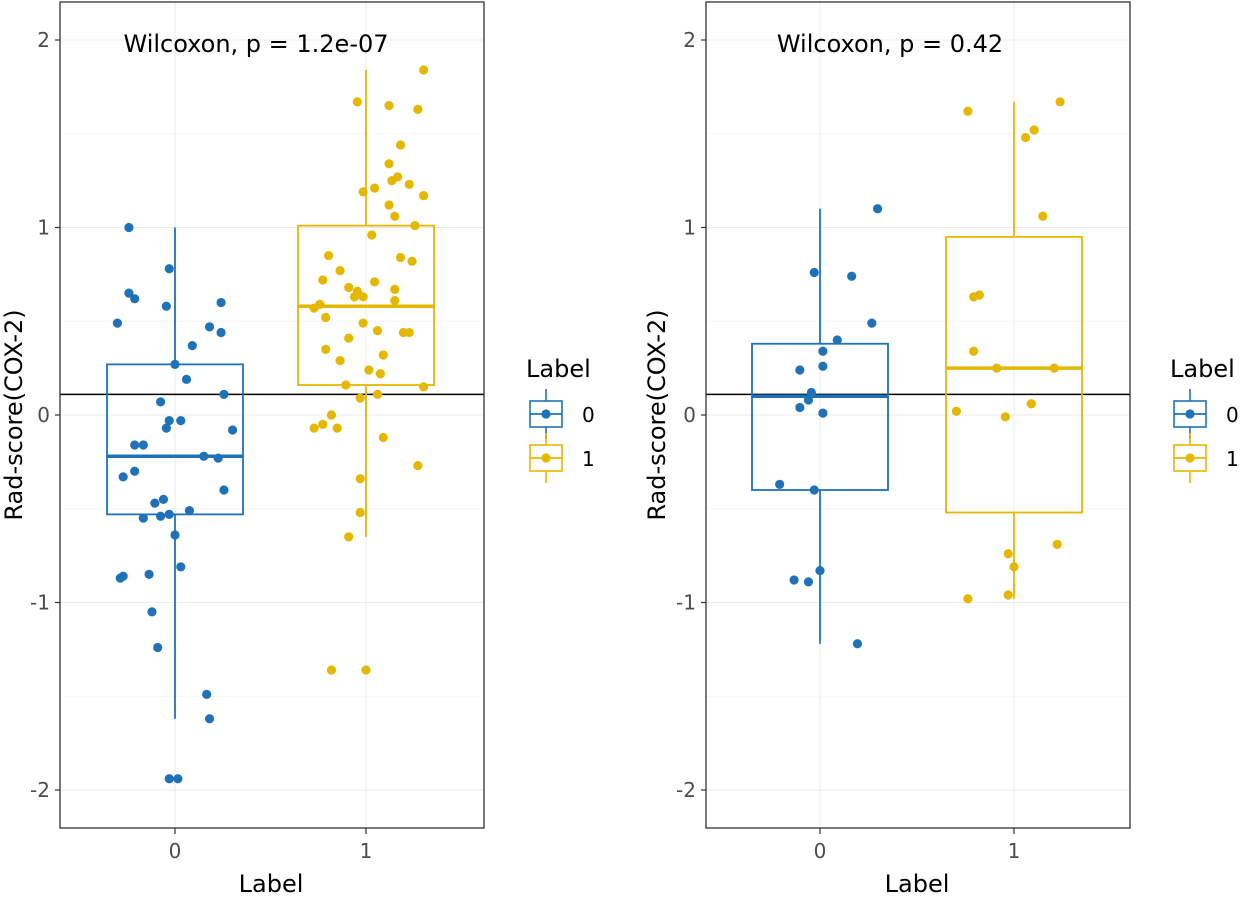 This screenshot has height=905, width=1246. What do you see at coordinates (890, 44) in the screenshot?
I see `annotation-text: Wilcoxon, p = 0.42` at bounding box center [890, 44].